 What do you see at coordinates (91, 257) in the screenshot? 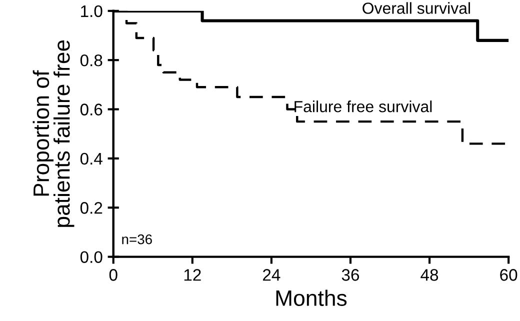
I see `y-tick-label: 0.0` at bounding box center [91, 257].